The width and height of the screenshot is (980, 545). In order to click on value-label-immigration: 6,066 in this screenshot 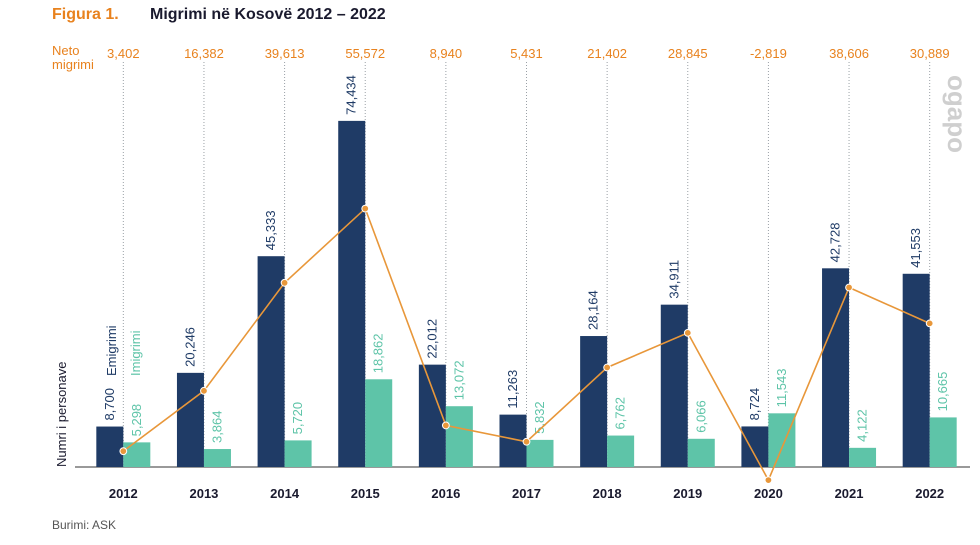, I will do `click(700, 416)`.